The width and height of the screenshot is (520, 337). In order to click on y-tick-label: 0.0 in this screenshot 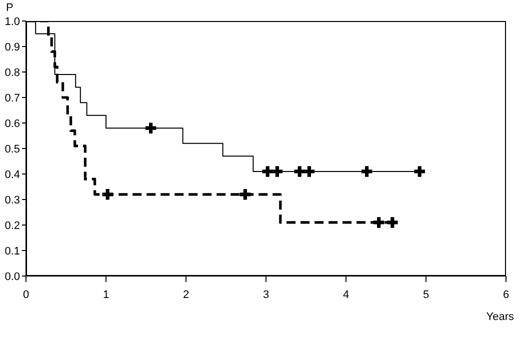, I will do `click(12, 276)`.